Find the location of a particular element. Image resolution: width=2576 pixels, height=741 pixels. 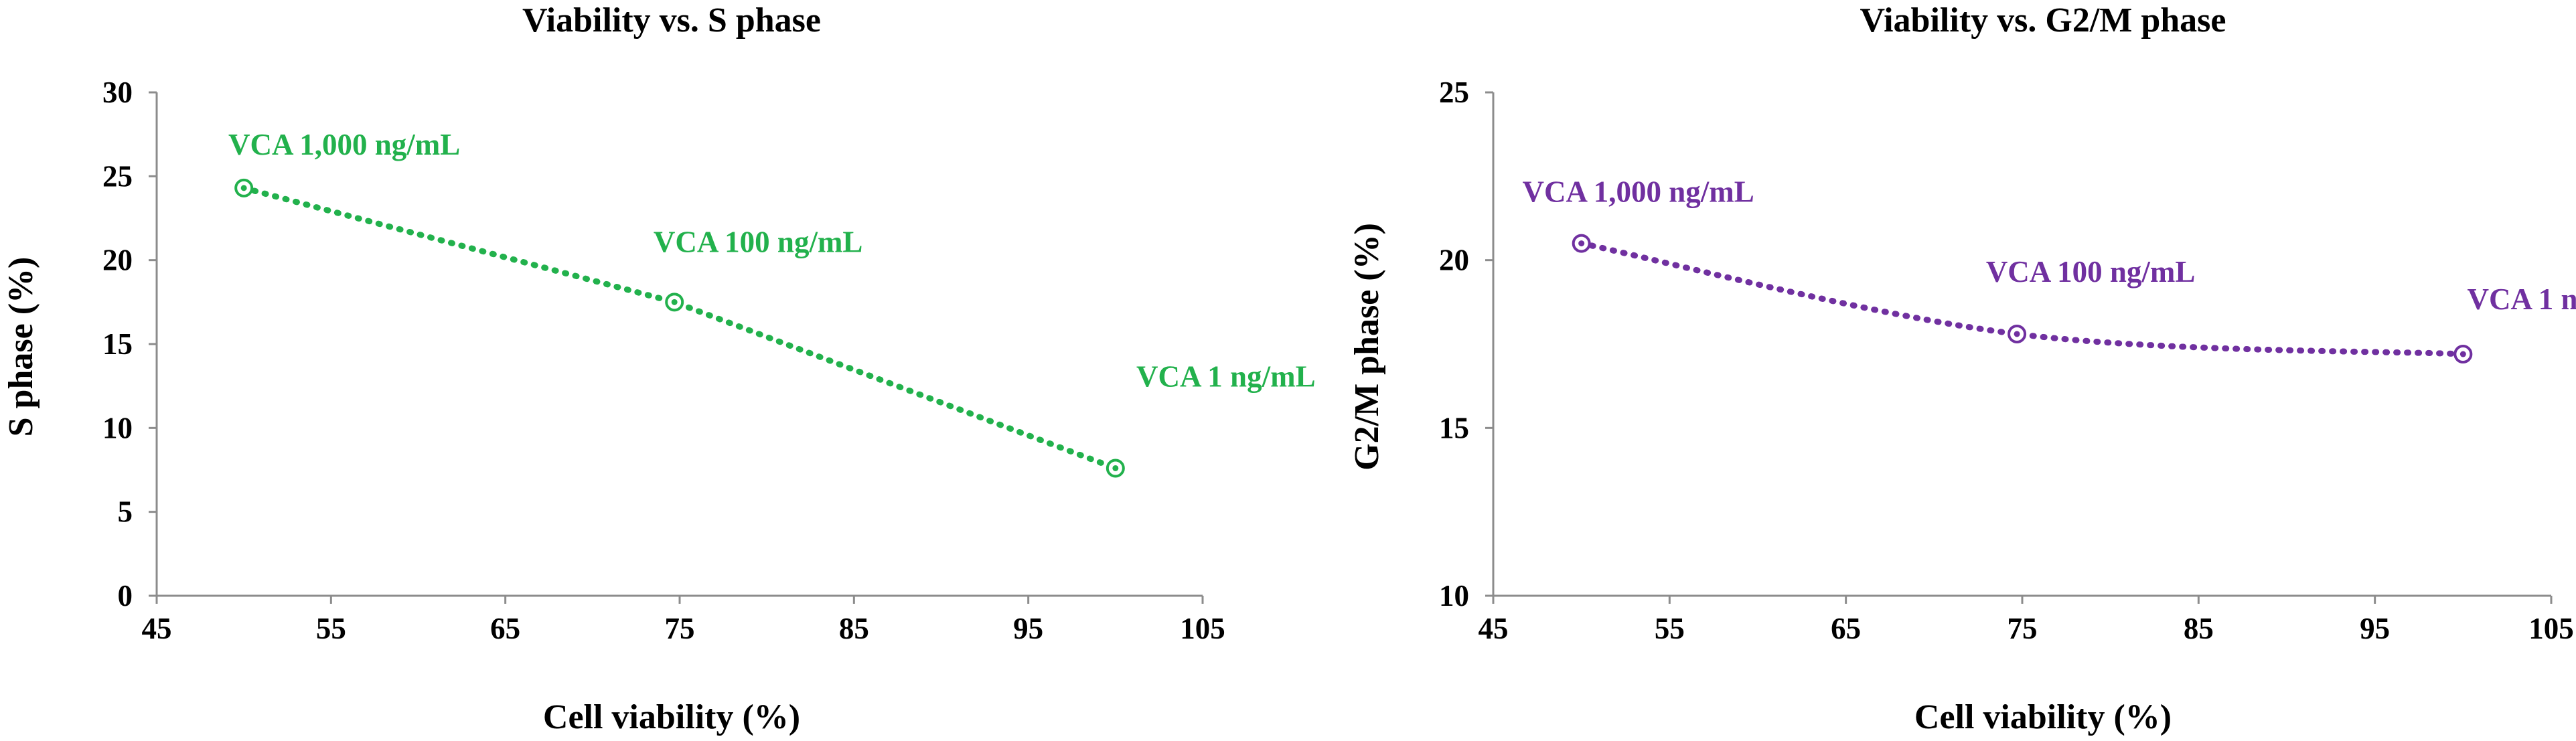

y-axis-label: S phase (%) is located at coordinates (21, 347).